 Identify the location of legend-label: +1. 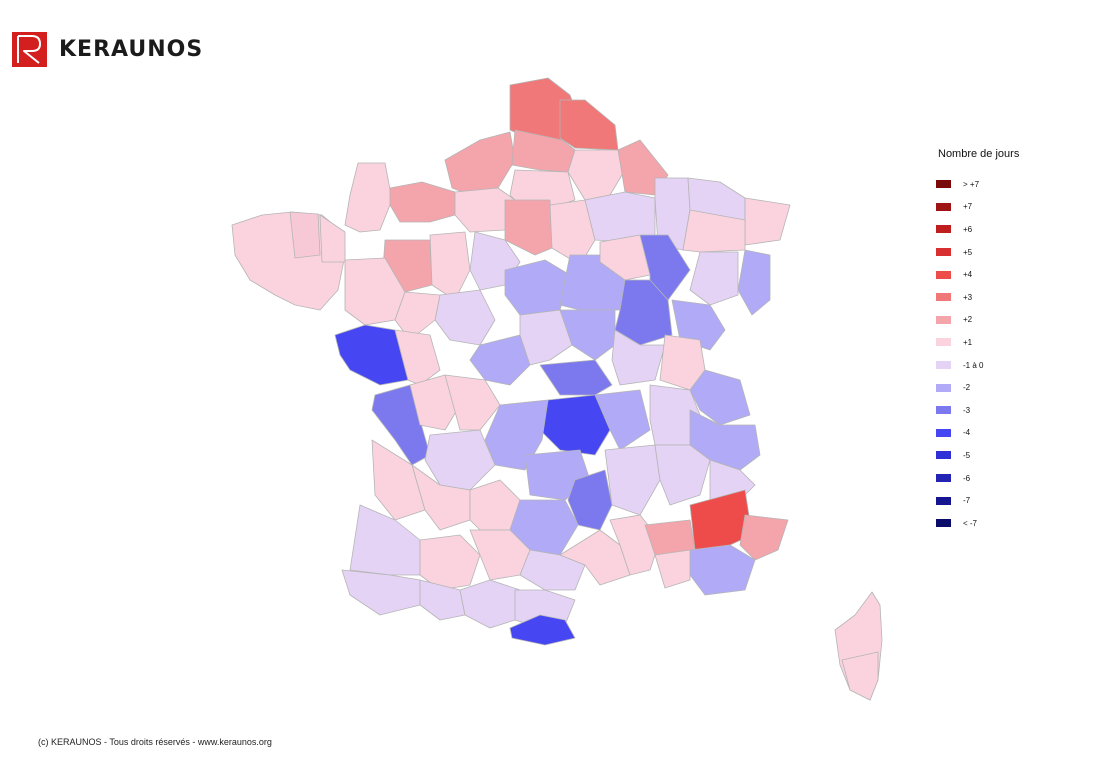
(968, 342).